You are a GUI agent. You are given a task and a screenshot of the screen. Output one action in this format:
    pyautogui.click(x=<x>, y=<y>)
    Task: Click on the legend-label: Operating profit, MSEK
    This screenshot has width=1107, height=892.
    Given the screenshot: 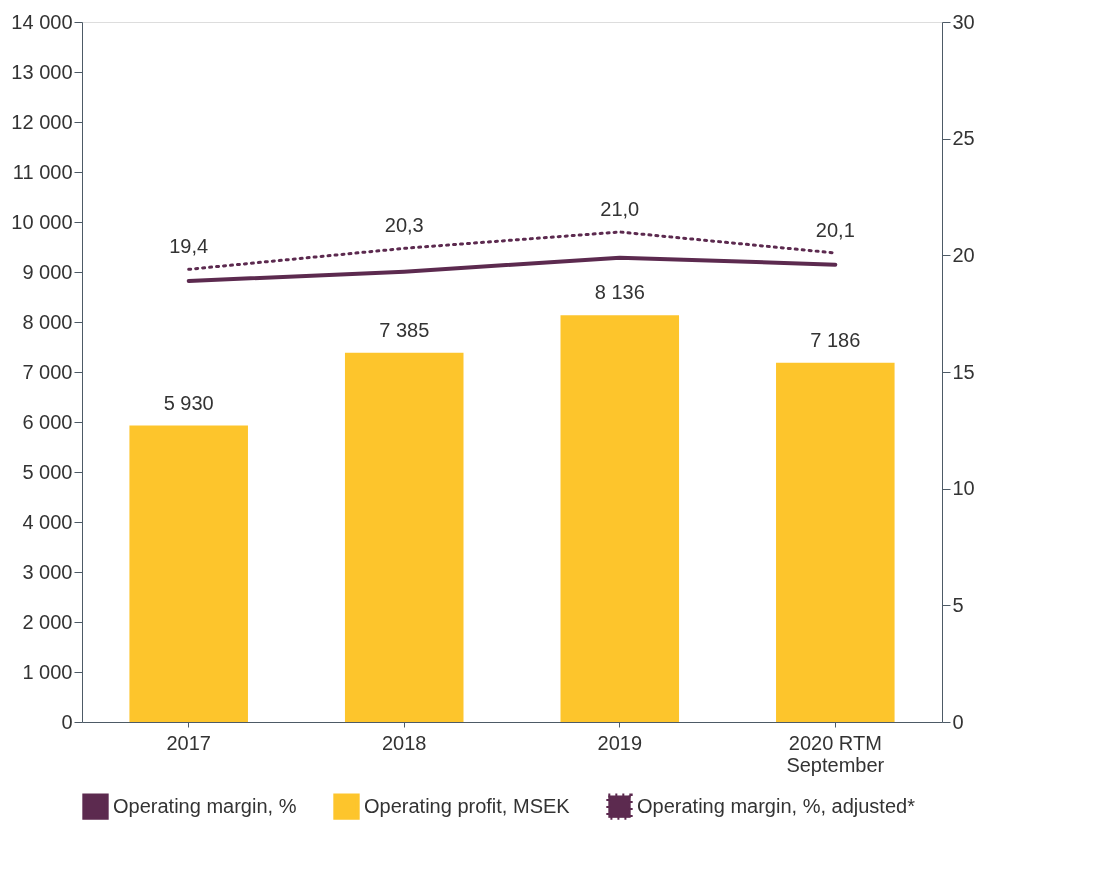 What is the action you would take?
    pyautogui.click(x=467, y=805)
    